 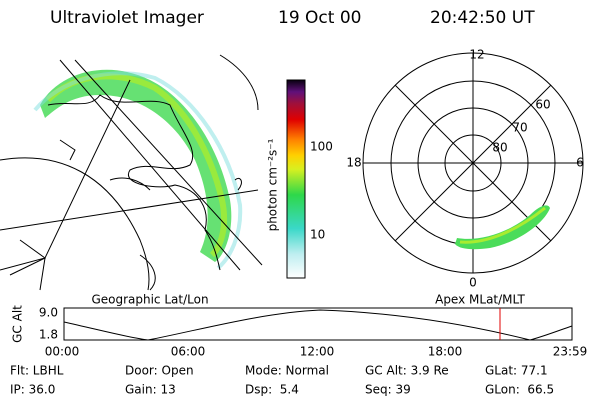 What do you see at coordinates (272, 390) in the screenshot?
I see `info-field: Dsp: 5.4` at bounding box center [272, 390].